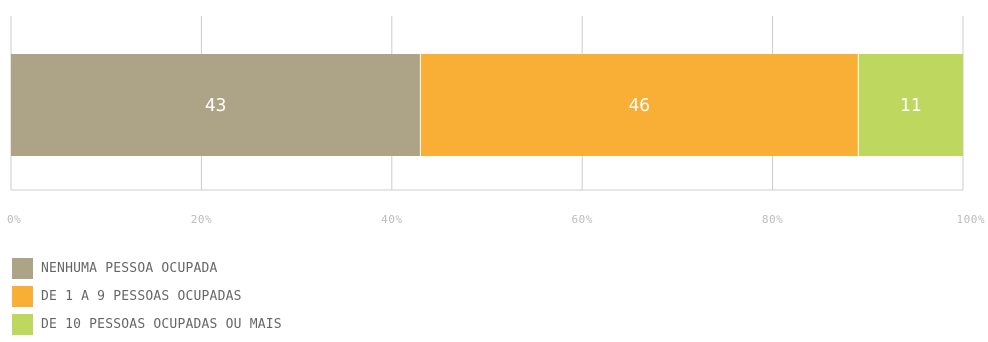  I want to click on legend-label-0: NENHUMA PESSOA OCUPADA, so click(129, 268).